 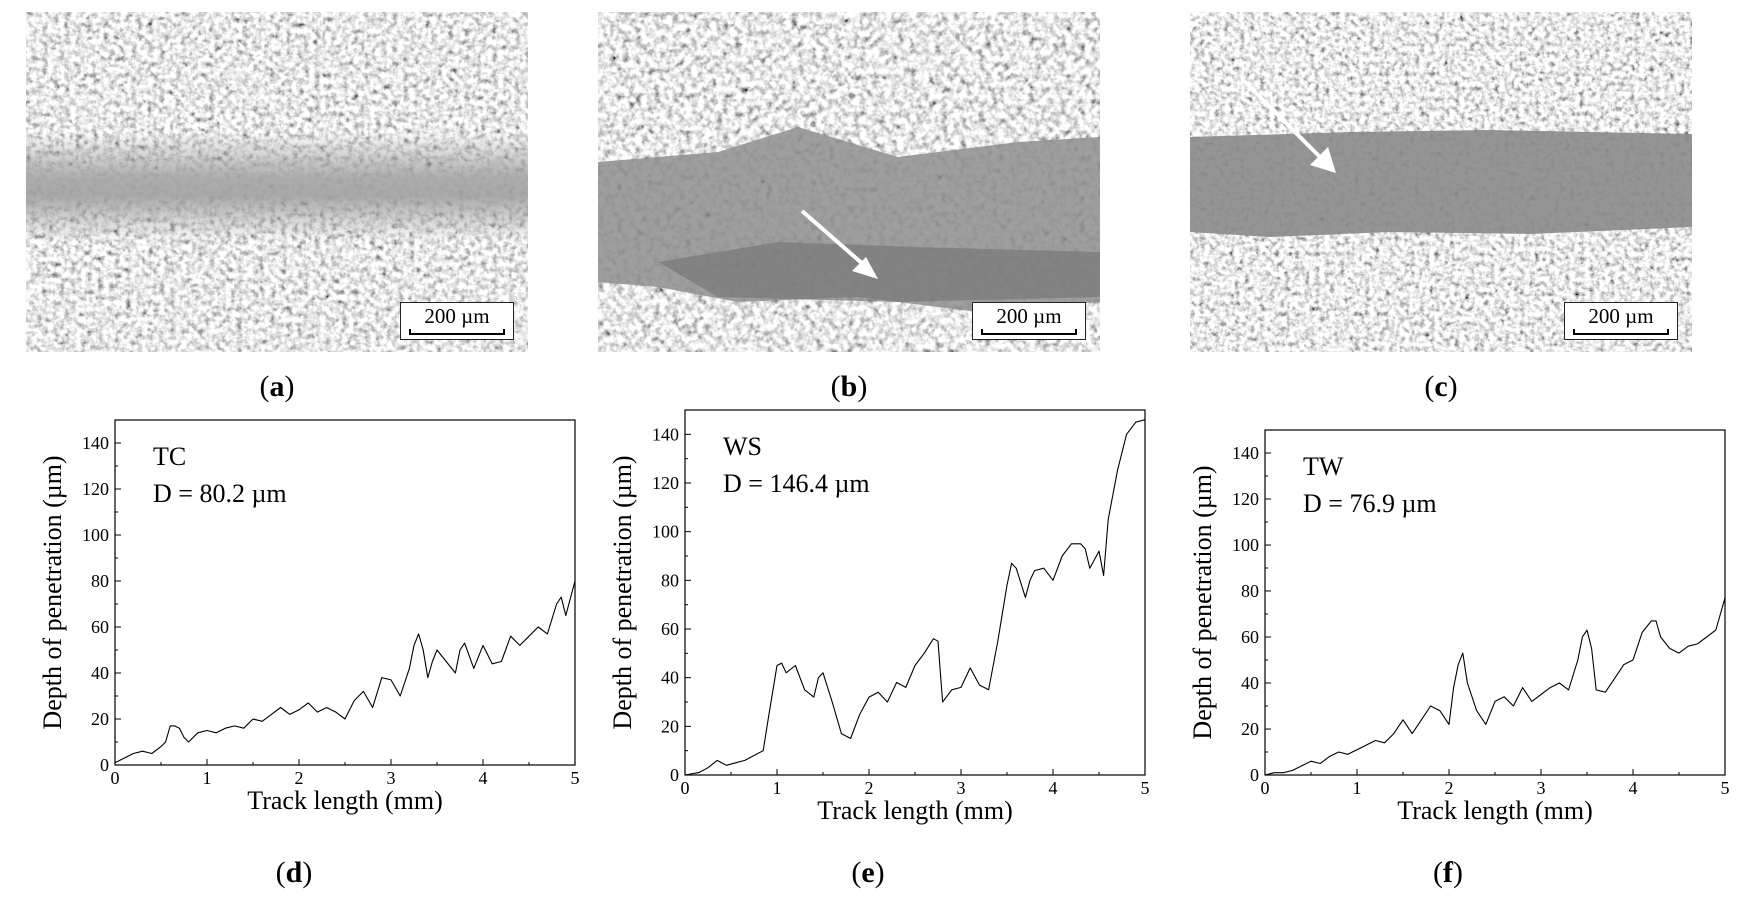 What do you see at coordinates (1370, 503) in the screenshot?
I see `depth-annotation: D = 76.9 µm` at bounding box center [1370, 503].